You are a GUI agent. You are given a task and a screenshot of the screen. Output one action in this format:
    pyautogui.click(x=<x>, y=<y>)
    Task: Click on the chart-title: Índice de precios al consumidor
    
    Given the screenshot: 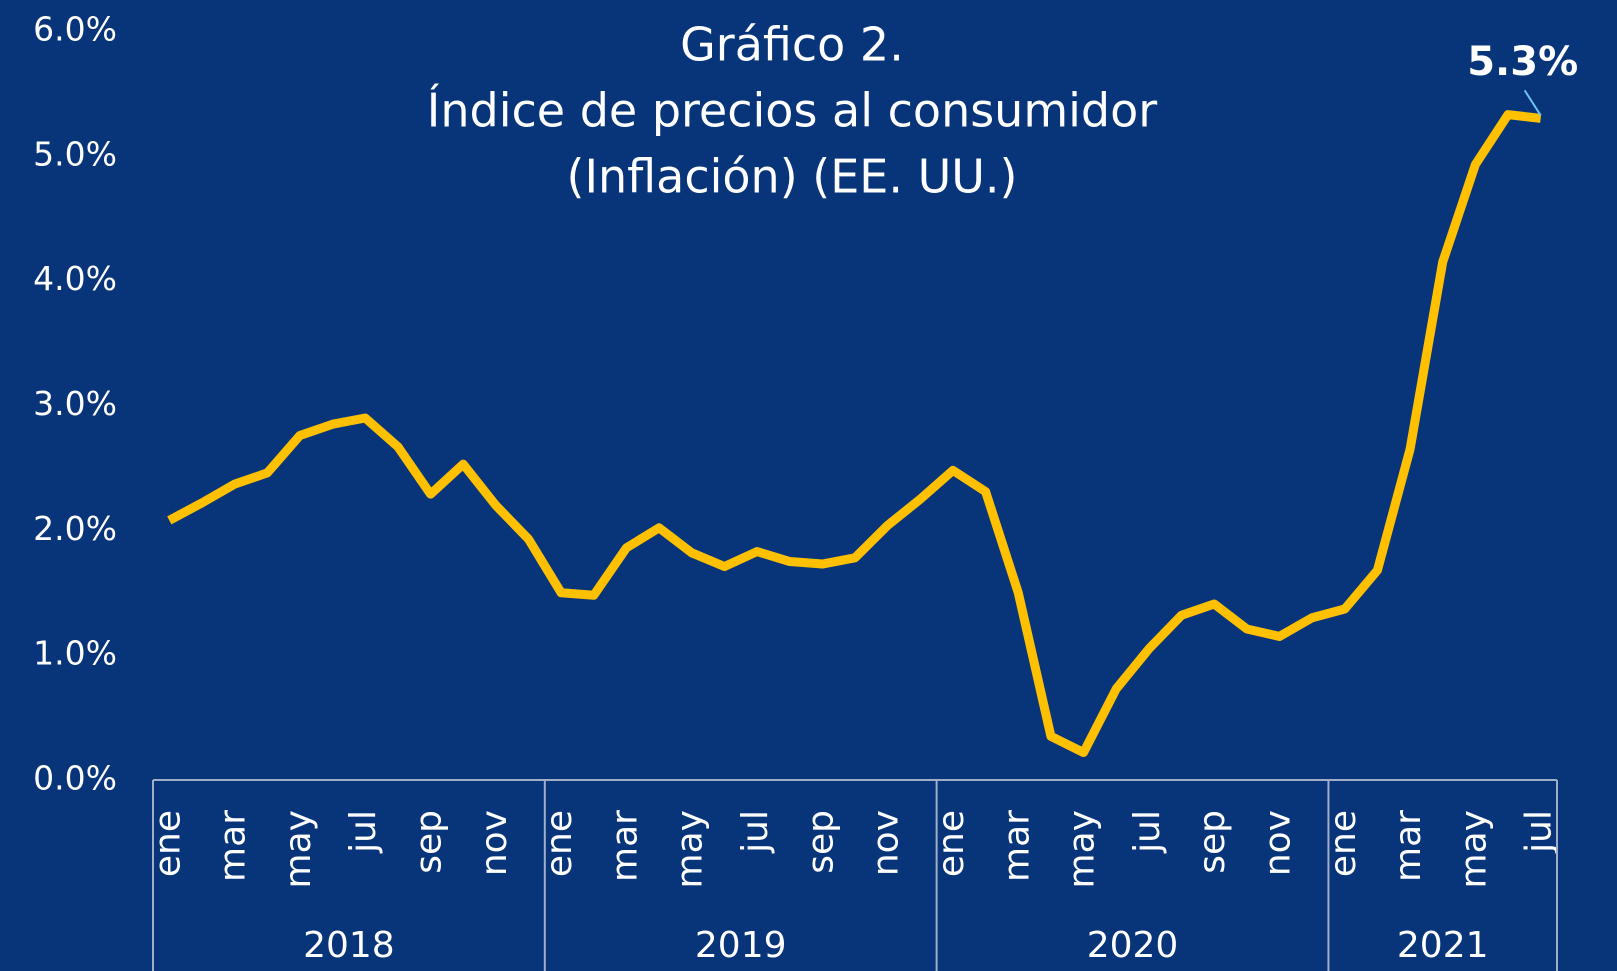 What is the action you would take?
    pyautogui.click(x=792, y=111)
    